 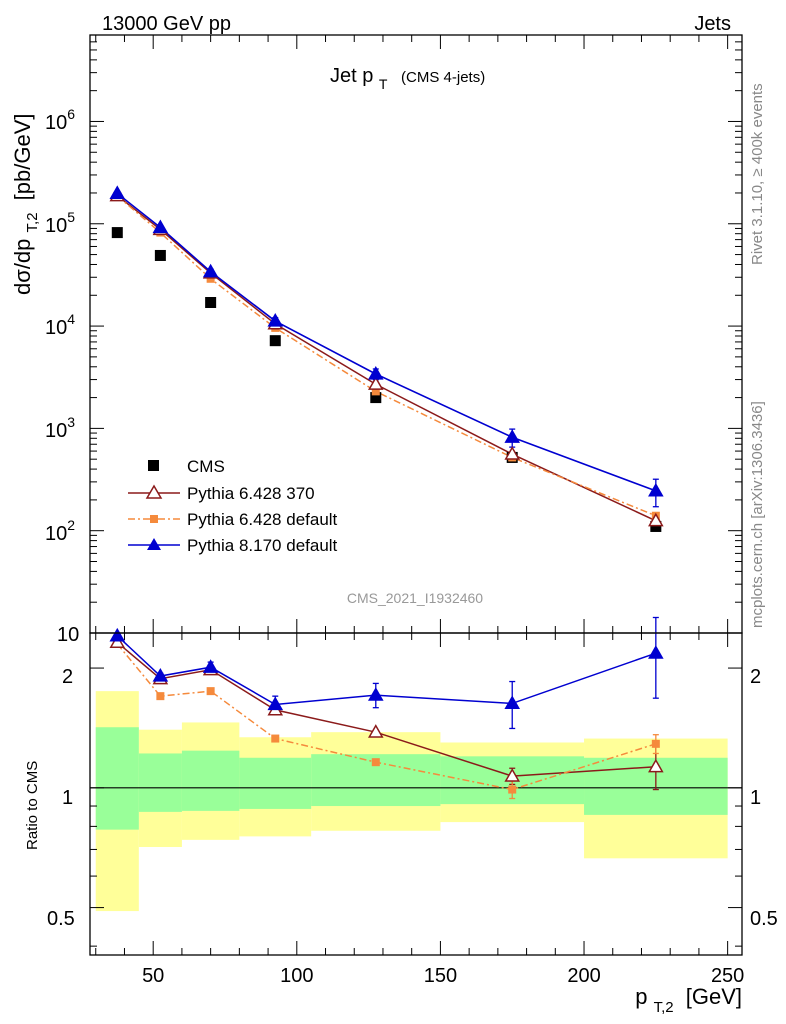 I want to click on ytick-label-1e3: 10³, so click(x=60, y=428).